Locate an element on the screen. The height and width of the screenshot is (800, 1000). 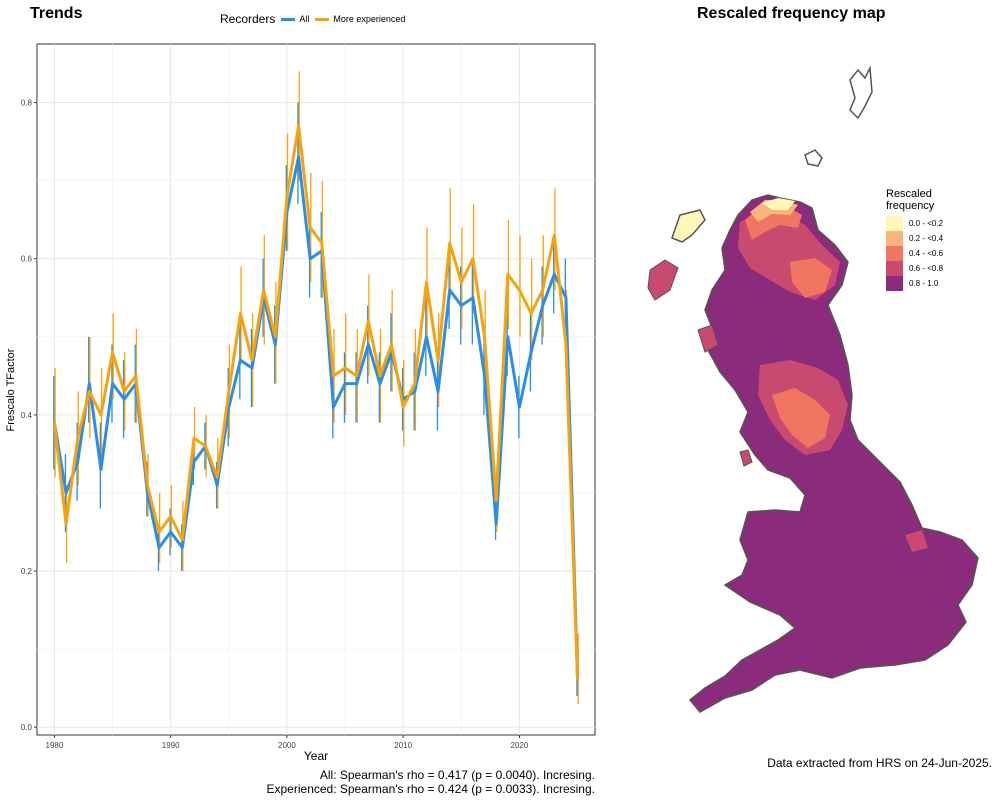
source-note: Data extracted from HRS on 24-Jun-2025. is located at coordinates (879, 763).